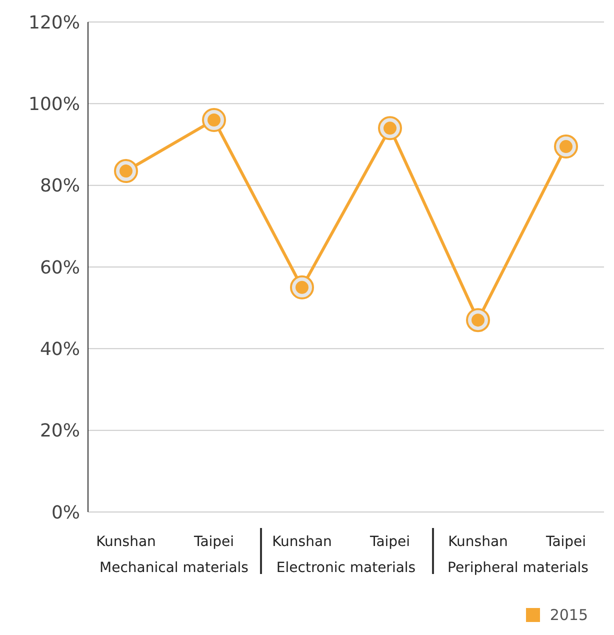 This screenshot has width=614, height=635. Describe the element at coordinates (60, 431) in the screenshot. I see `y-tick-label: 20%` at that location.